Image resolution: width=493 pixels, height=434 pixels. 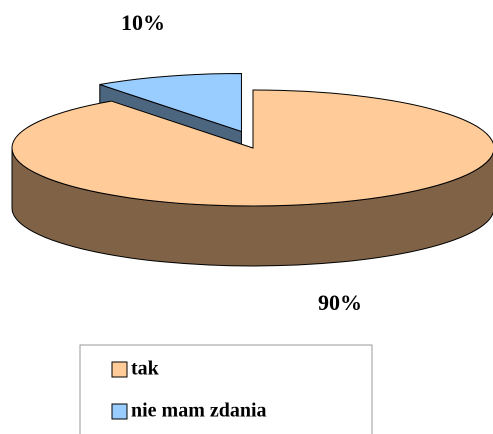 What do you see at coordinates (340, 302) in the screenshot?
I see `data-label: 90%` at bounding box center [340, 302].